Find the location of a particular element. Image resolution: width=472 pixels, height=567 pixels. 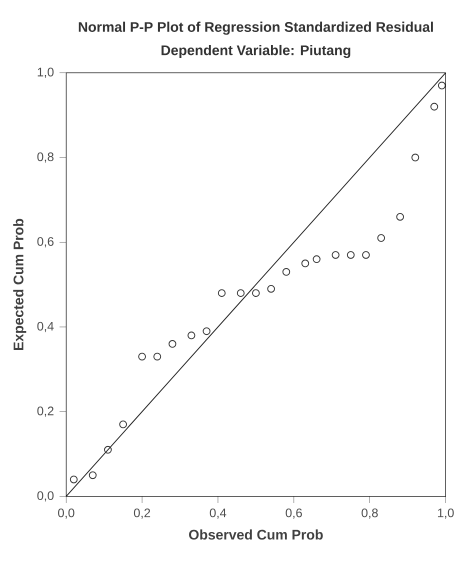

x-axis-title: Observed Cum Prob is located at coordinates (255, 534).